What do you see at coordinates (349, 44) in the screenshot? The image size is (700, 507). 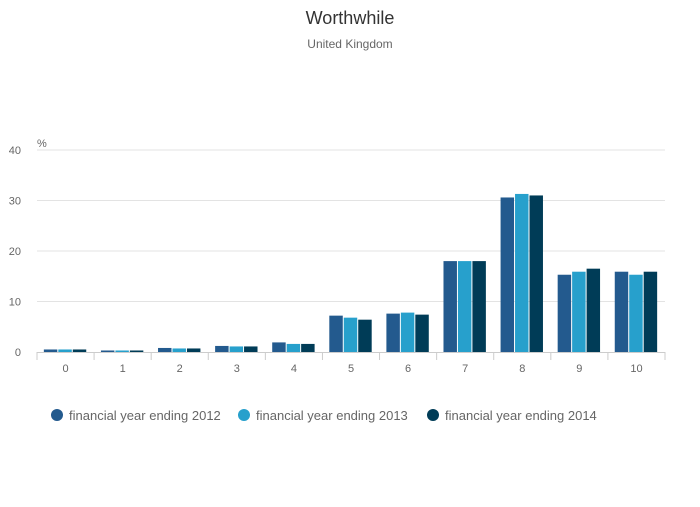 I see `chart-subtitle: United Kingdom` at bounding box center [349, 44].